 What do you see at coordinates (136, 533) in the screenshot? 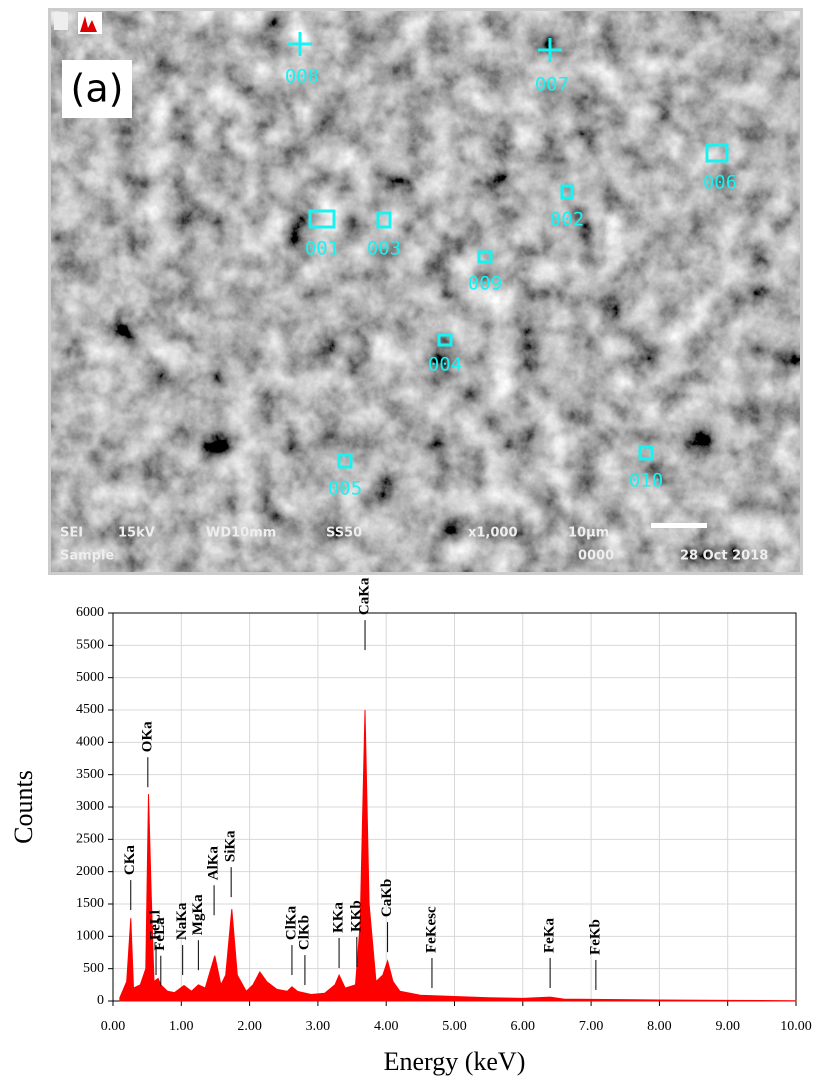
I see `info-text: 15kV` at bounding box center [136, 533].